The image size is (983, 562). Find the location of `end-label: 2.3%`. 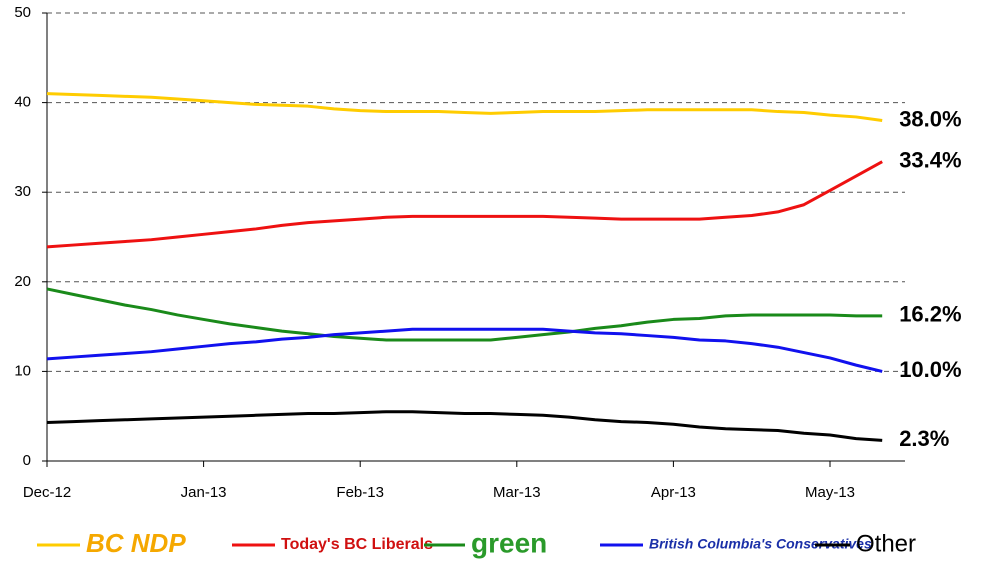

end-label: 2.3% is located at coordinates (924, 438).